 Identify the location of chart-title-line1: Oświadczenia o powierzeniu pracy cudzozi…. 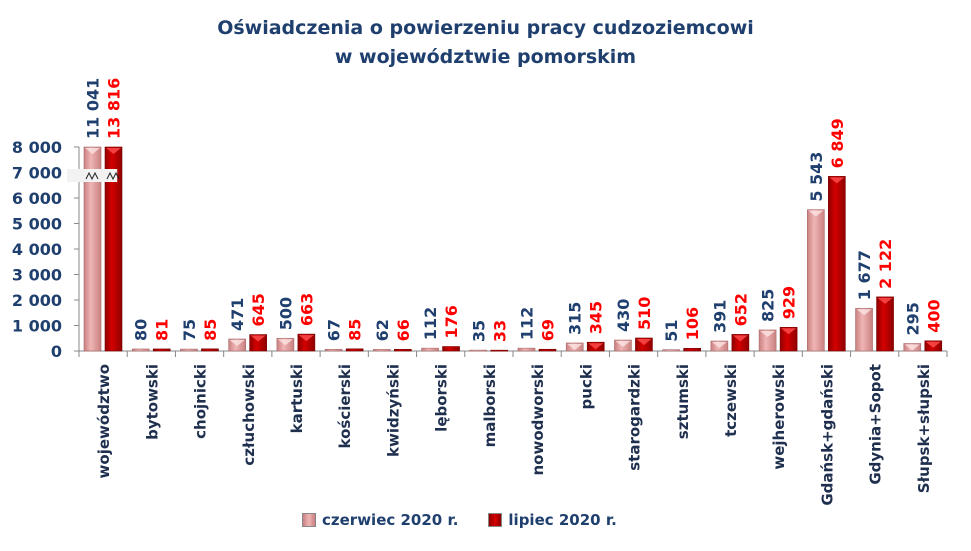
(485, 28).